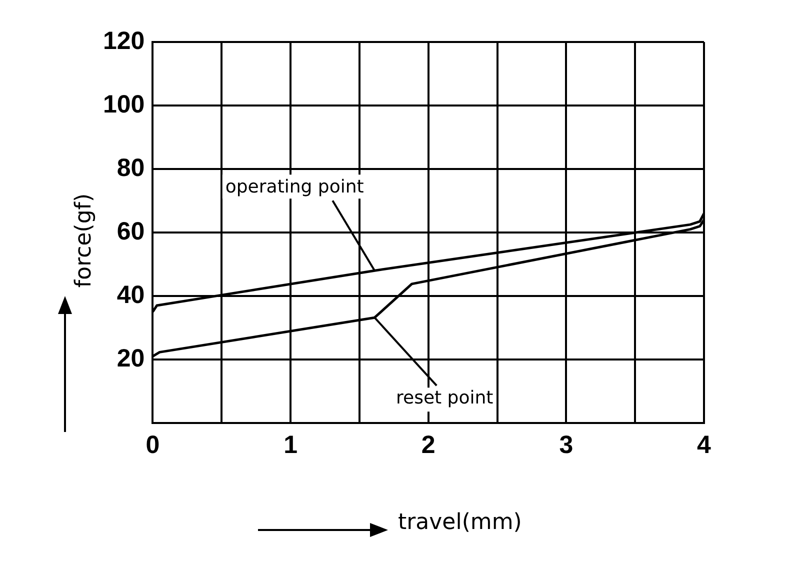 Image resolution: width=800 pixels, height=579 pixels. What do you see at coordinates (704, 444) in the screenshot?
I see `x-tick-label: 4` at bounding box center [704, 444].